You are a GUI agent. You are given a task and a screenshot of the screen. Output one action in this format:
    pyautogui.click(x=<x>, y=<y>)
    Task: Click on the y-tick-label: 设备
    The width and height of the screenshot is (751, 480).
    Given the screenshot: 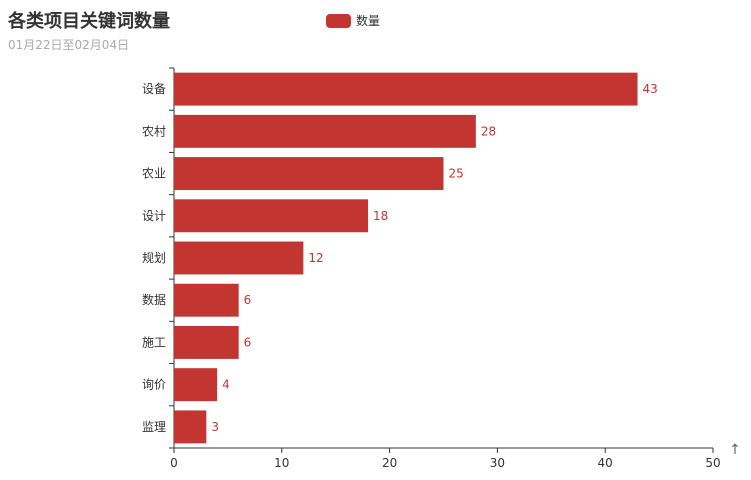 What is the action you would take?
    pyautogui.click(x=154, y=89)
    